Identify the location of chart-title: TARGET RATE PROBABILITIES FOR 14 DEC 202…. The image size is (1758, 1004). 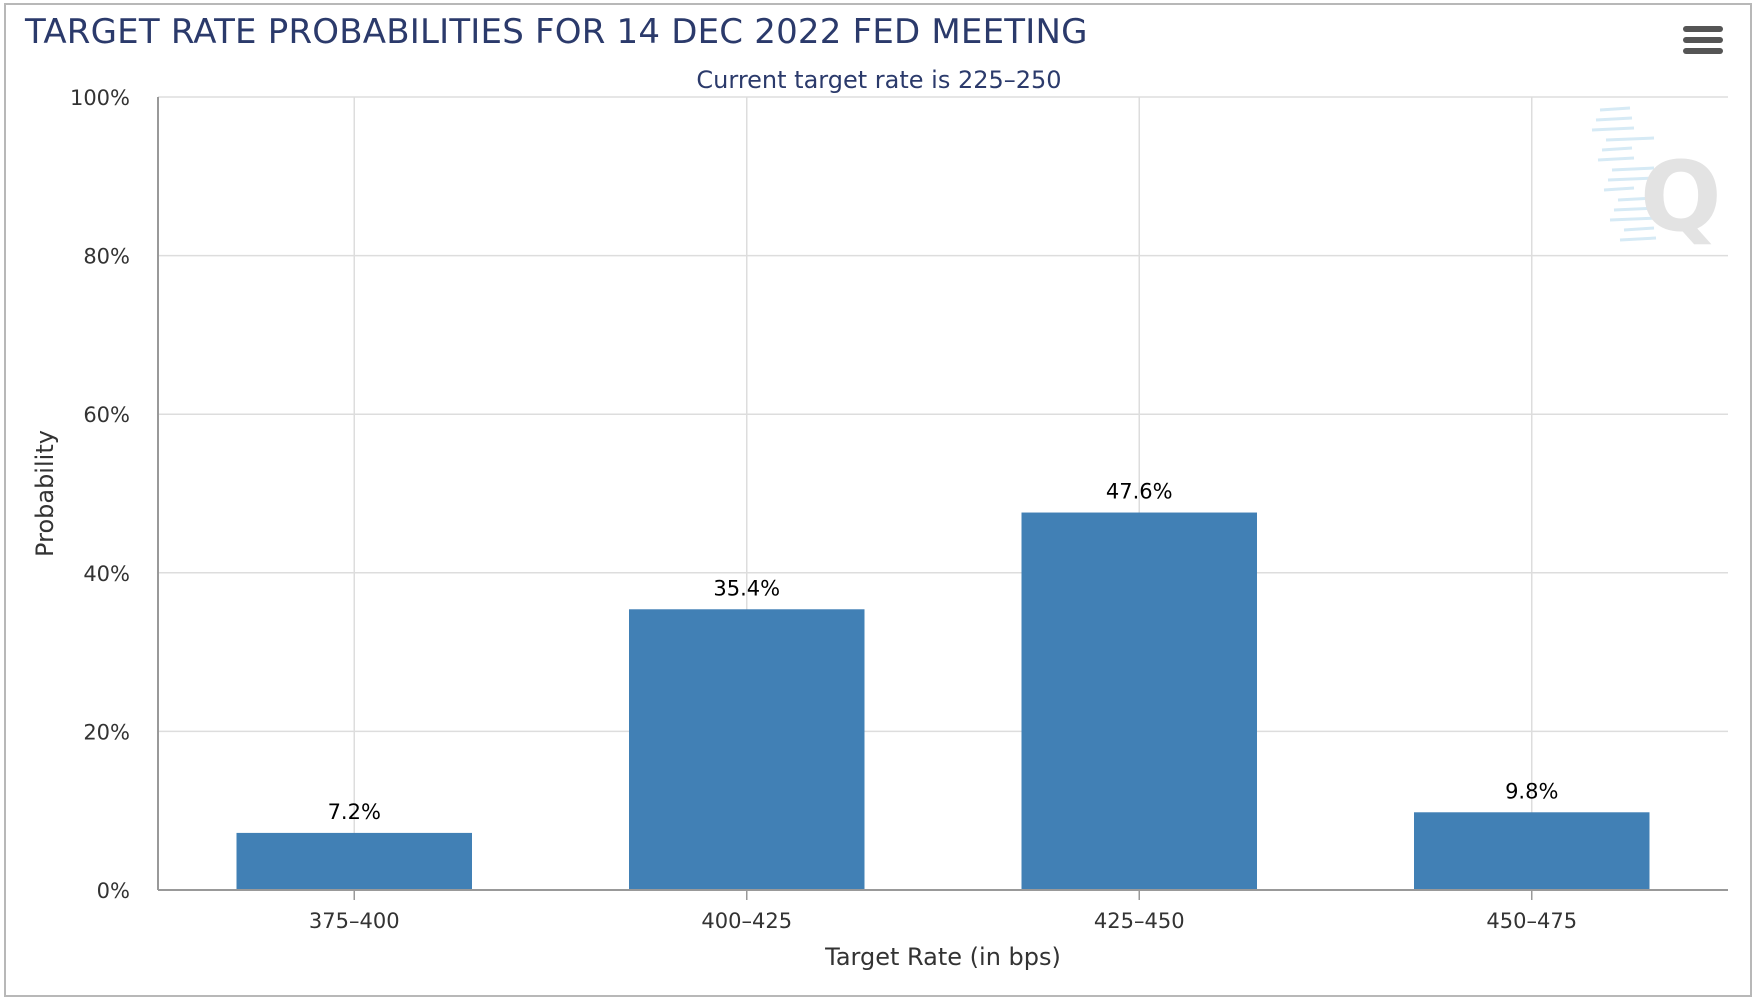
(556, 32).